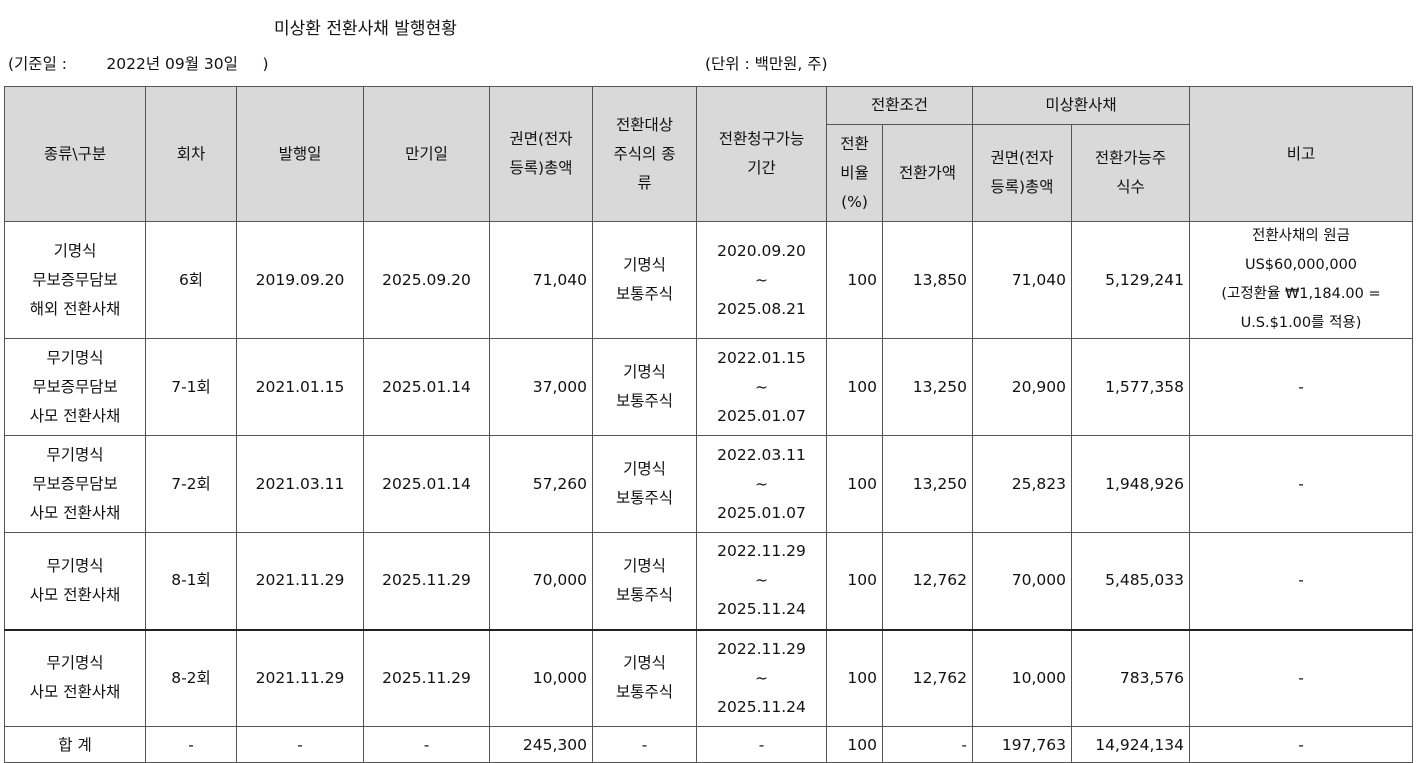 This screenshot has height=763, width=1416. What do you see at coordinates (1081, 105) in the screenshot?
I see `header-unredeemed: 미상환사채` at bounding box center [1081, 105].